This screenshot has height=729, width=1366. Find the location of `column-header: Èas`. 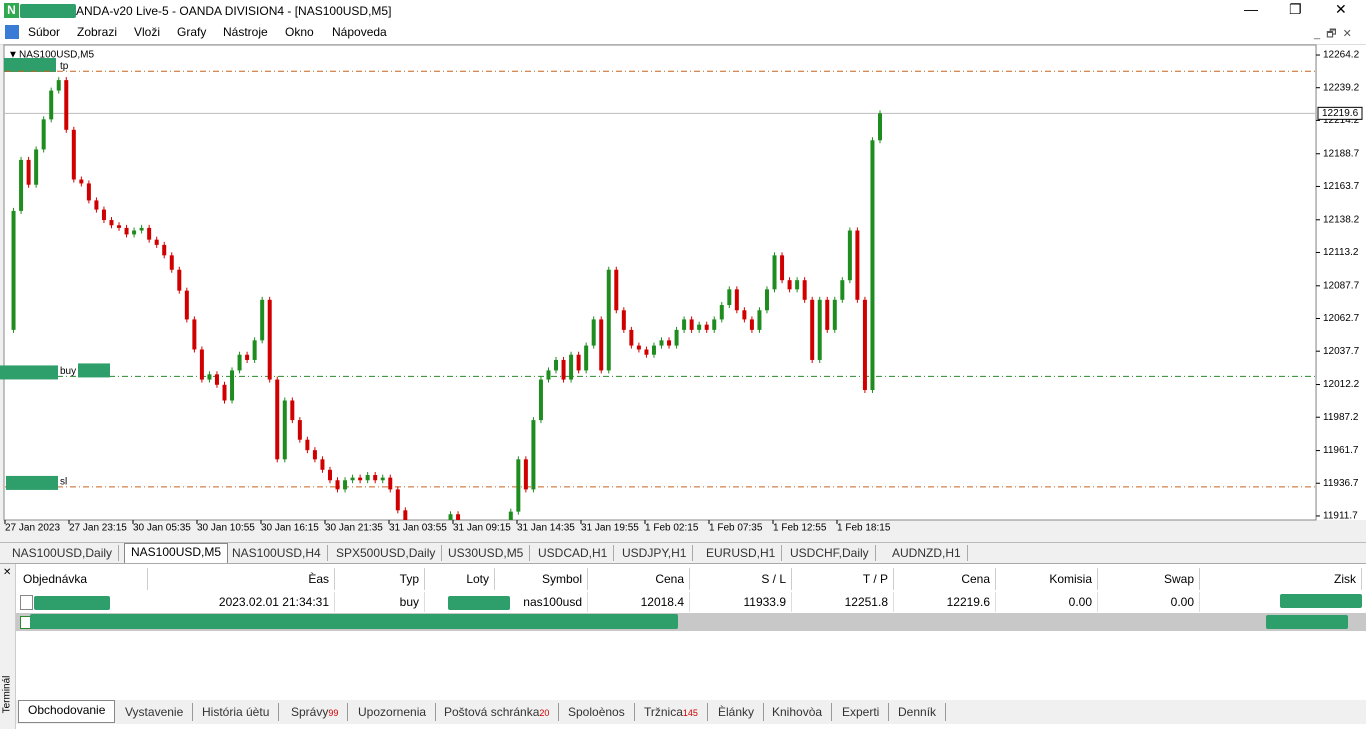

column-header: Èas is located at coordinates (241, 579).